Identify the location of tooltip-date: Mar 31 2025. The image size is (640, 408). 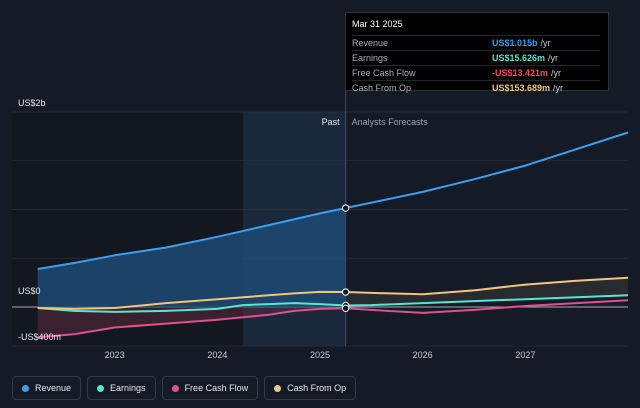
(377, 24).